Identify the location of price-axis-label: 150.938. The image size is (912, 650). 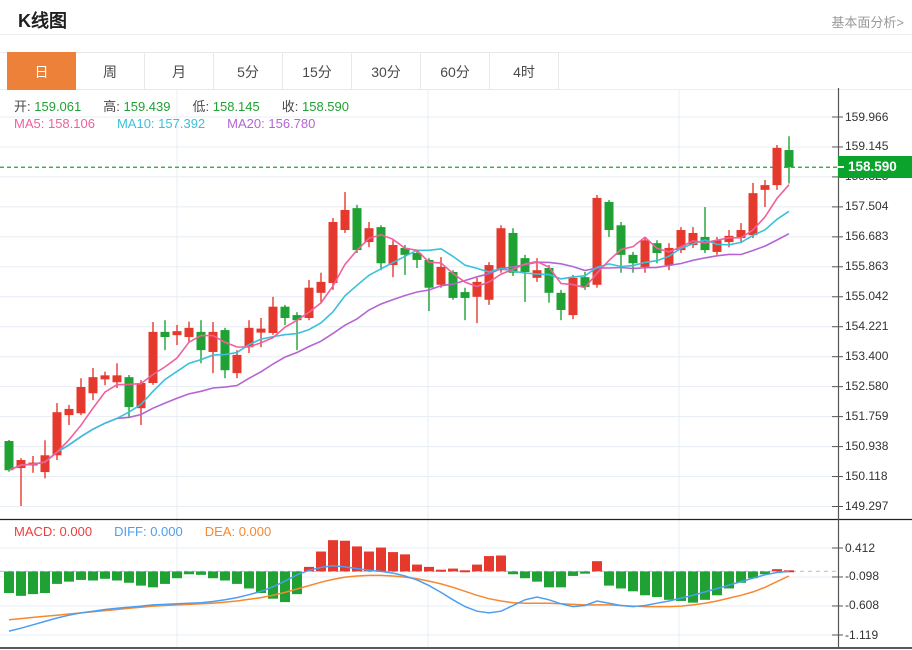
(867, 446).